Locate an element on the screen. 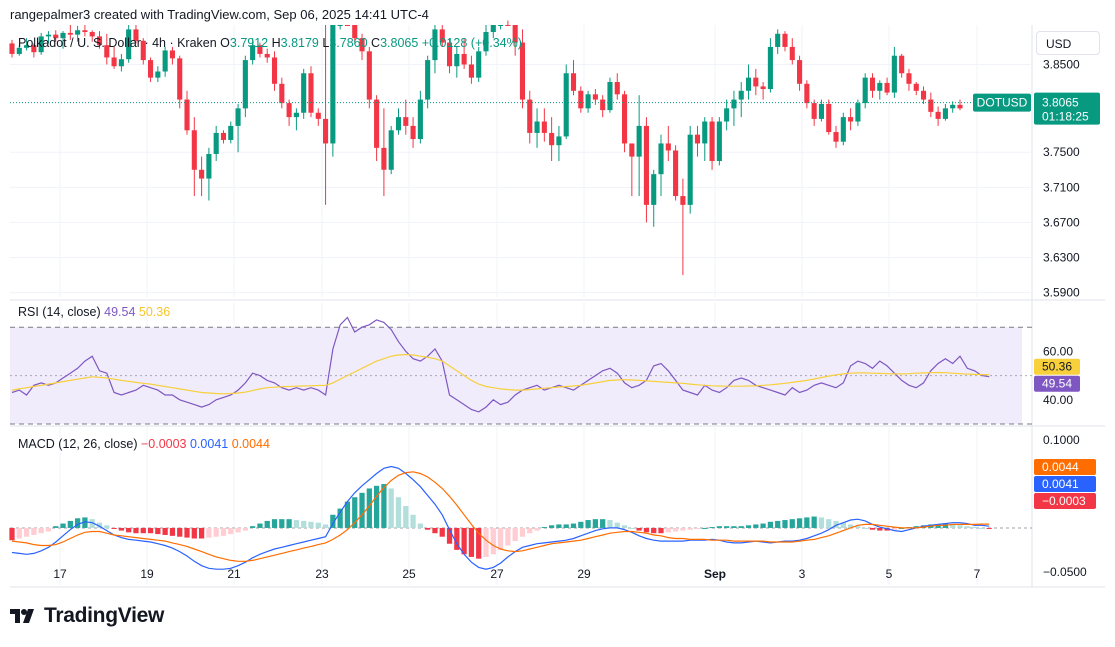 This screenshot has width=1115, height=647. rsi-ma-badge-text: 50.36 is located at coordinates (1057, 367).